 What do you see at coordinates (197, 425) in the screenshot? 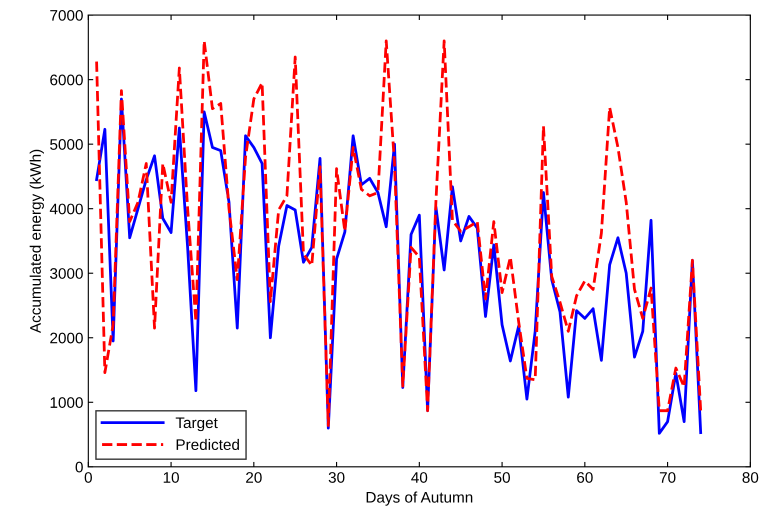
I see `legend-label: Target` at bounding box center [197, 425].